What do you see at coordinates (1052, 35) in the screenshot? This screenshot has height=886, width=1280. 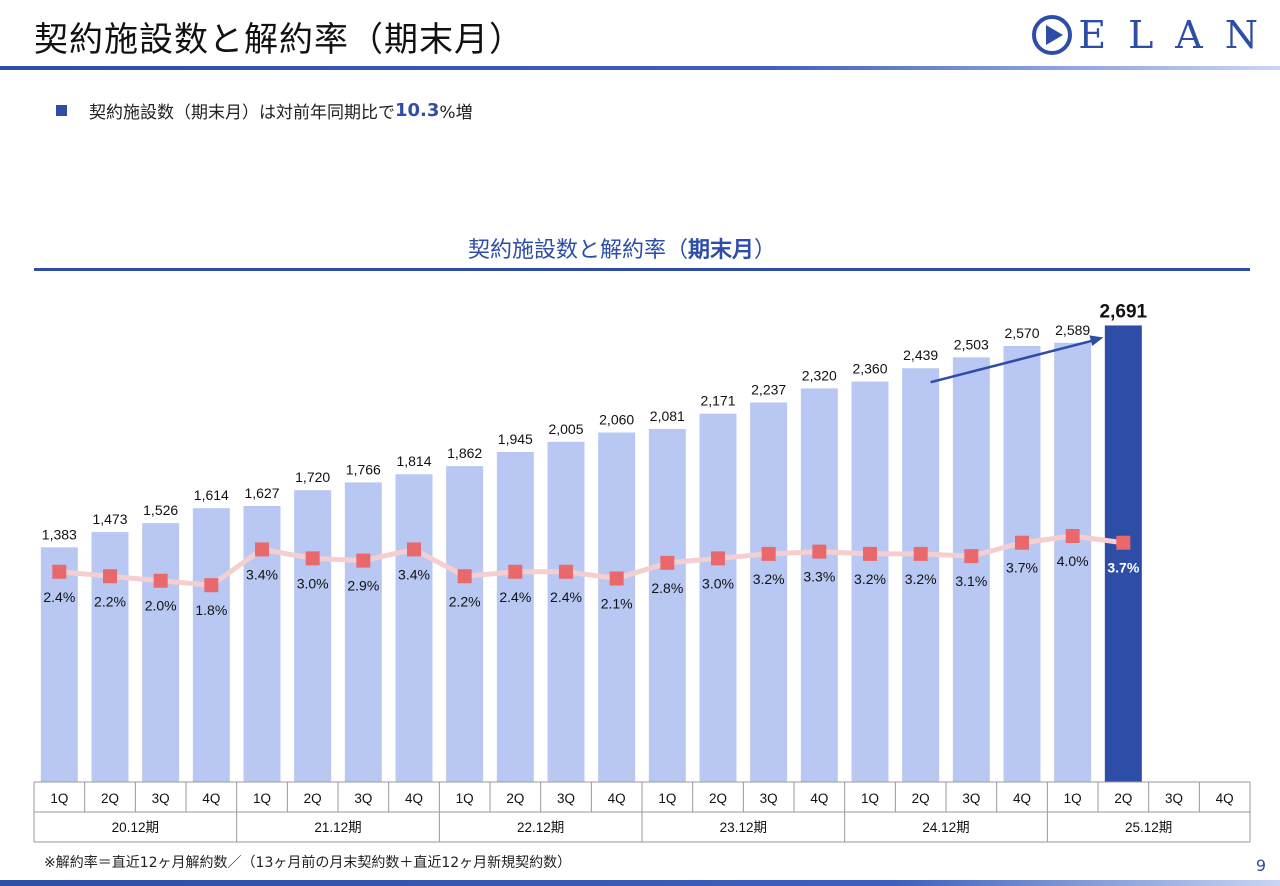 I see `logo-play-icon` at bounding box center [1052, 35].